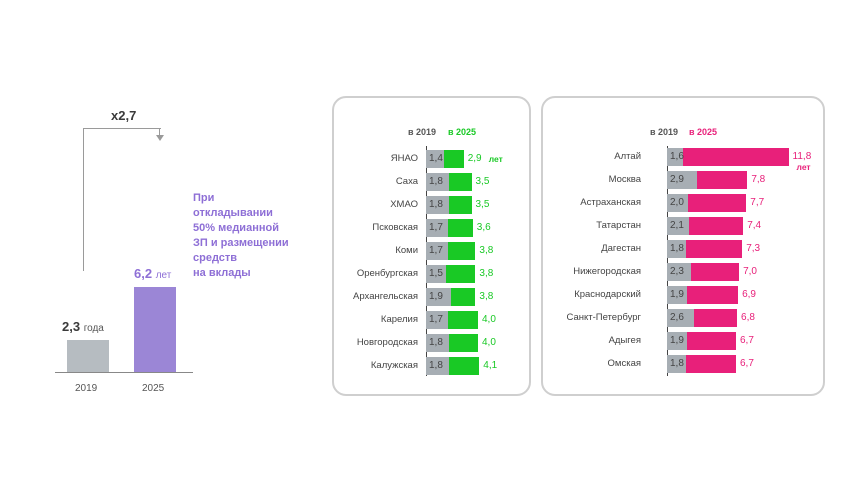 The height and width of the screenshot is (480, 853). Describe the element at coordinates (747, 363) in the screenshot. I see `bar-2025-label: 6,7` at that location.